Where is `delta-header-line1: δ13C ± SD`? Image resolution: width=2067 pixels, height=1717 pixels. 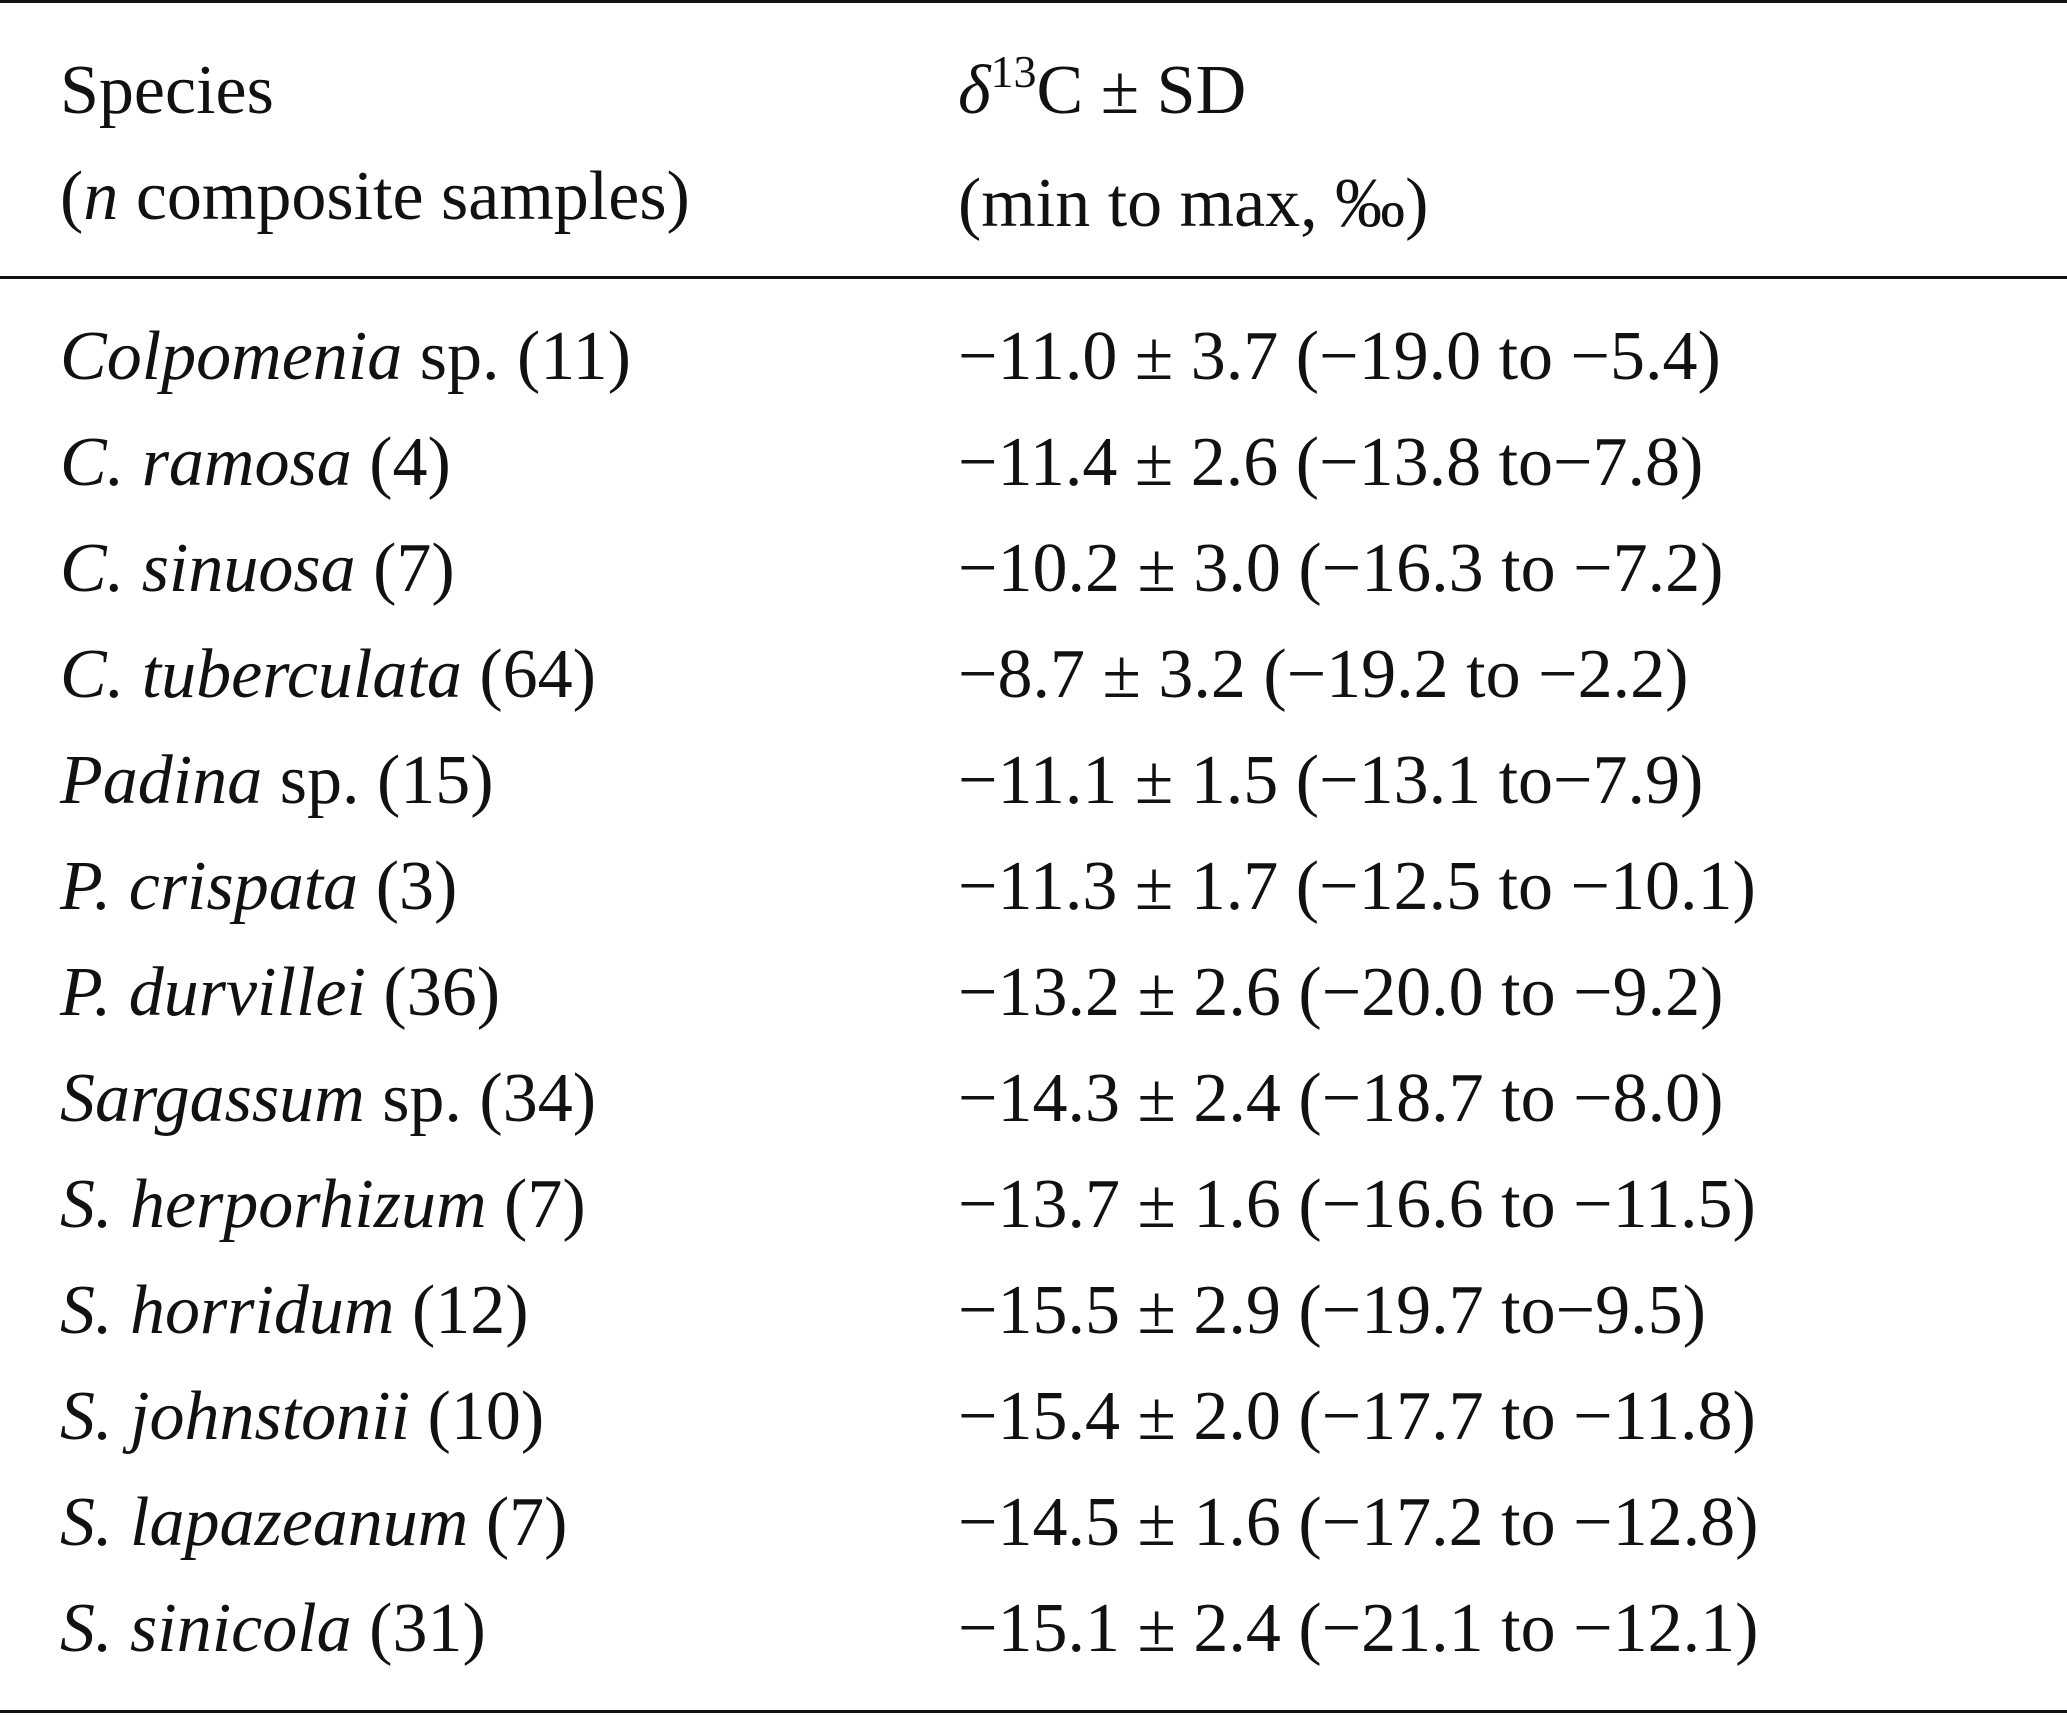 delta-header-line1: δ13C ± SD is located at coordinates (1193, 94).